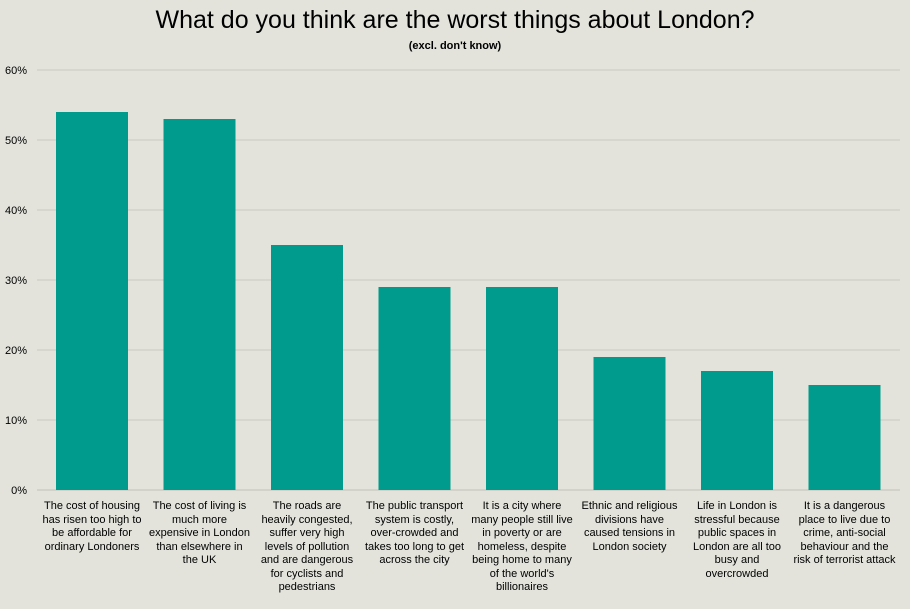 Image resolution: width=910 pixels, height=609 pixels. What do you see at coordinates (16, 141) in the screenshot?
I see `y-tick-label: 50%` at bounding box center [16, 141].